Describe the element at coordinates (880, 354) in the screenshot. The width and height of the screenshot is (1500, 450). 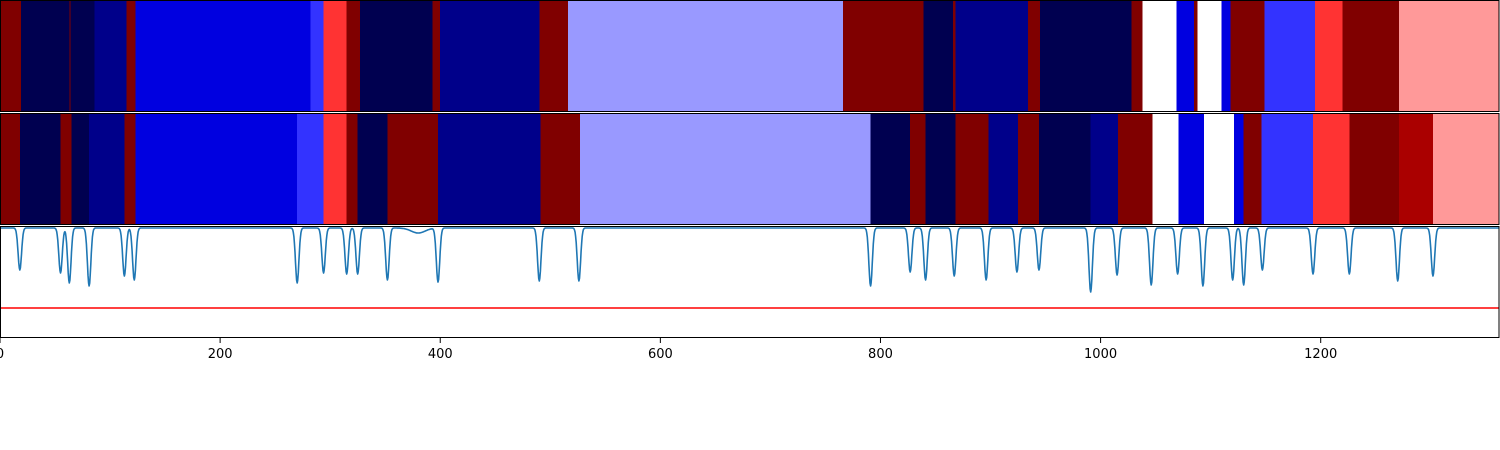
I see `x-tick-label: 800` at that location.